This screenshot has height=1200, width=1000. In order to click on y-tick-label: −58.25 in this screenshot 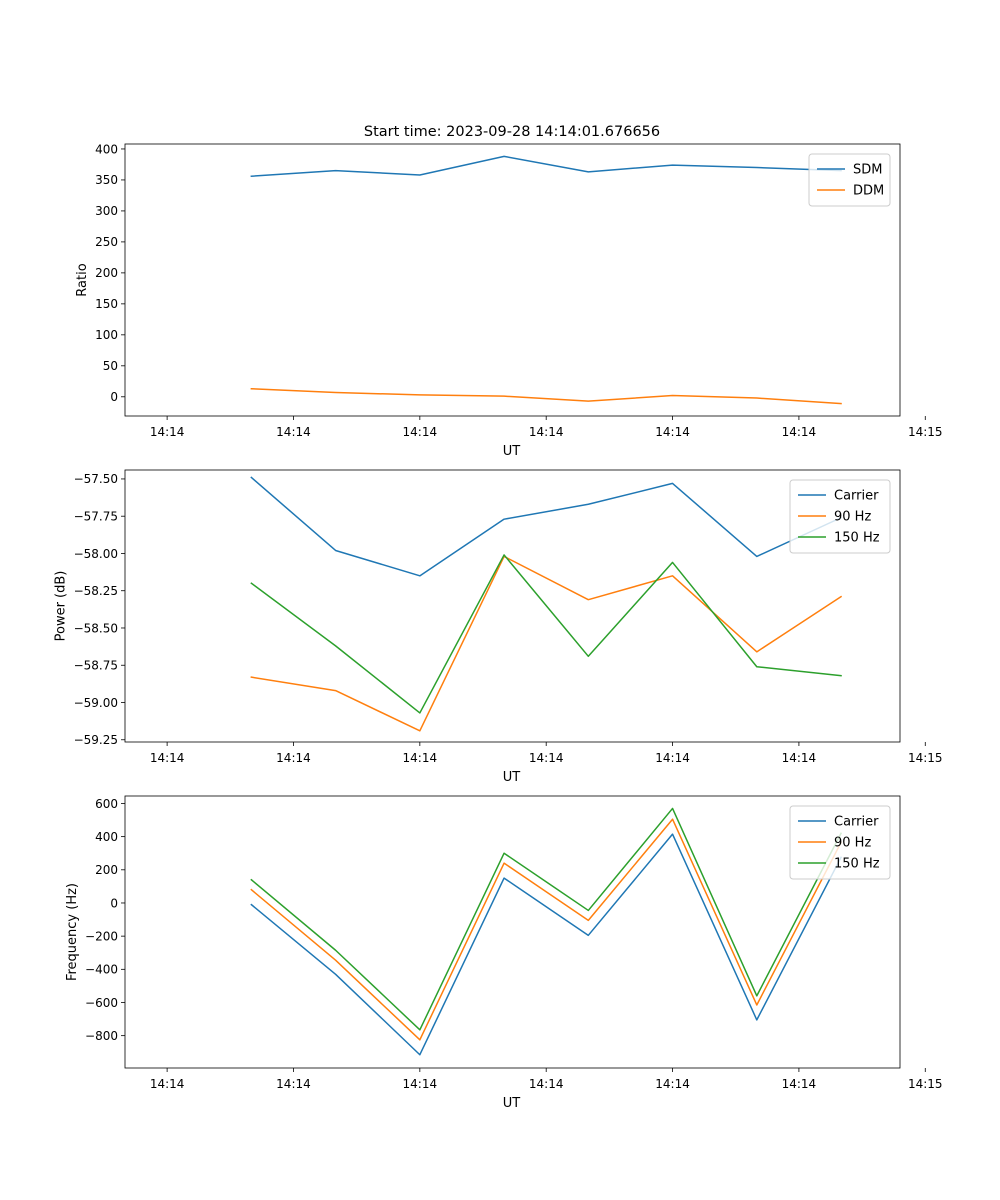, I will do `click(96, 591)`.